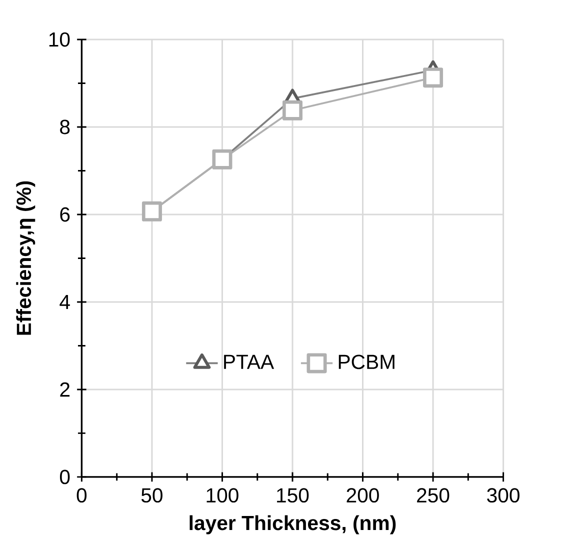  I want to click on x-tick-label: 200, so click(362, 495).